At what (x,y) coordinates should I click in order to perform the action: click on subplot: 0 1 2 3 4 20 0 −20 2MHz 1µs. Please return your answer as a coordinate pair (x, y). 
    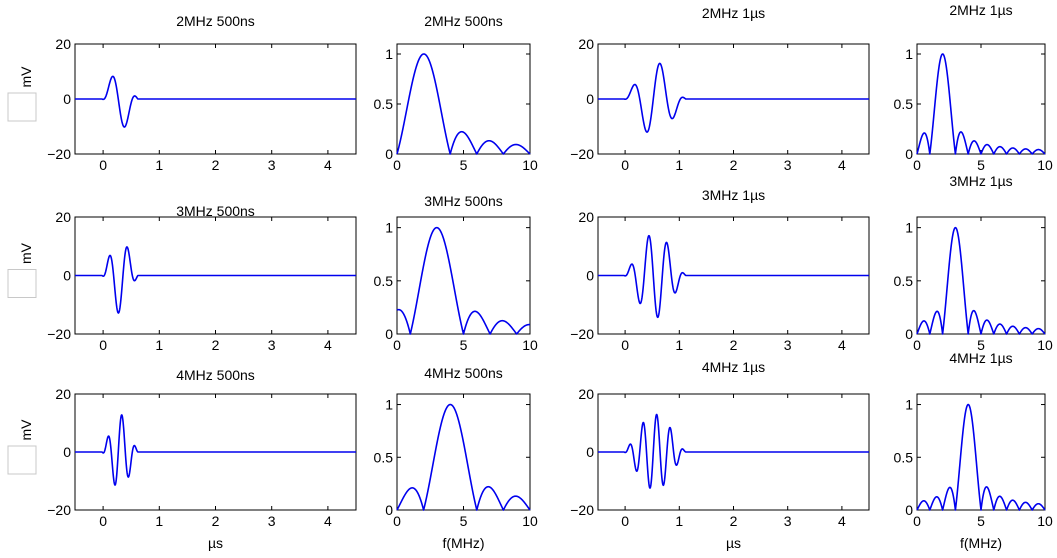
    Looking at the image, I should click on (720, 89).